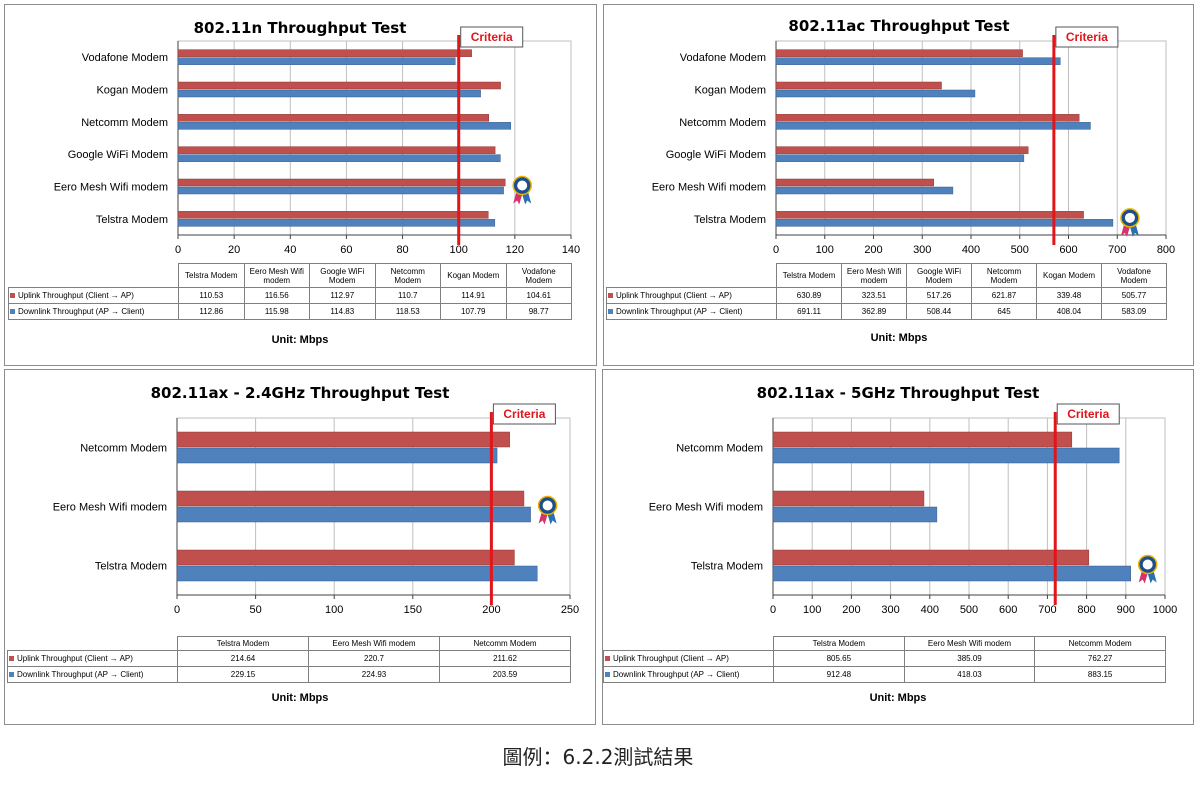 The width and height of the screenshot is (1196, 787). I want to click on table-cell: 583.09, so click(1134, 311).